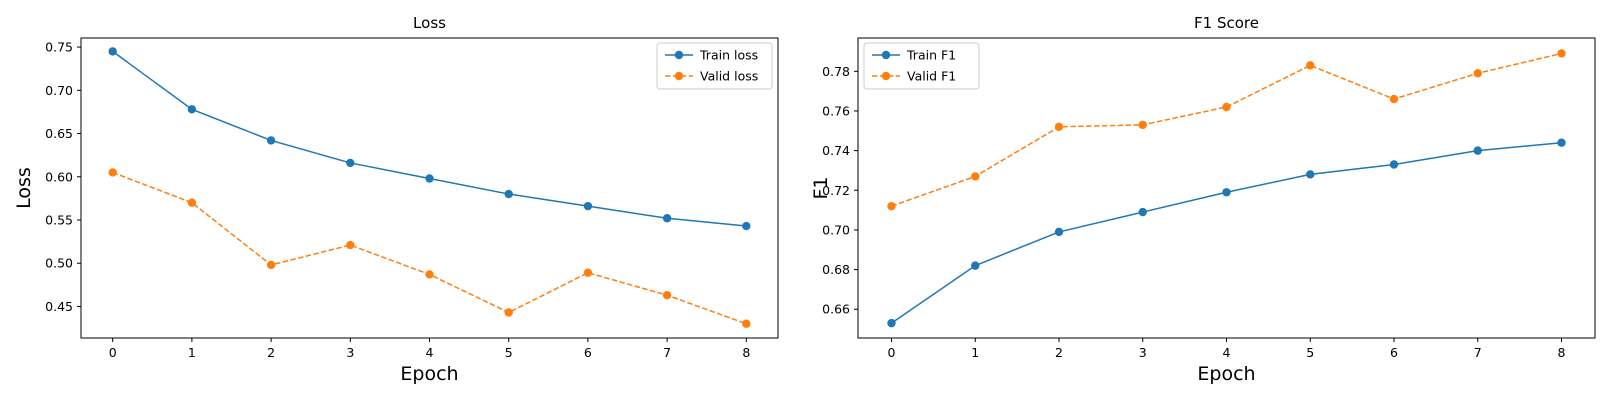 The height and width of the screenshot is (400, 1600). What do you see at coordinates (1143, 352) in the screenshot?
I see `f1-x-tick-label: 3` at bounding box center [1143, 352].